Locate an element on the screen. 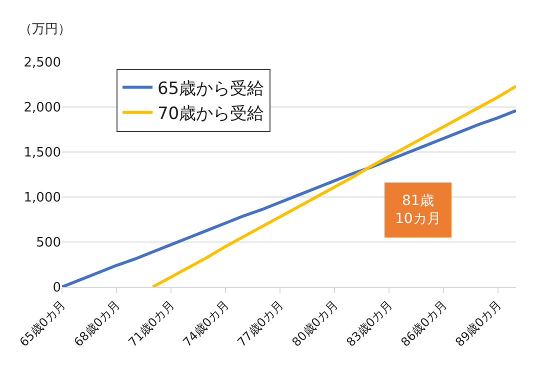  y-tick-label: 500 is located at coordinates (48, 243).